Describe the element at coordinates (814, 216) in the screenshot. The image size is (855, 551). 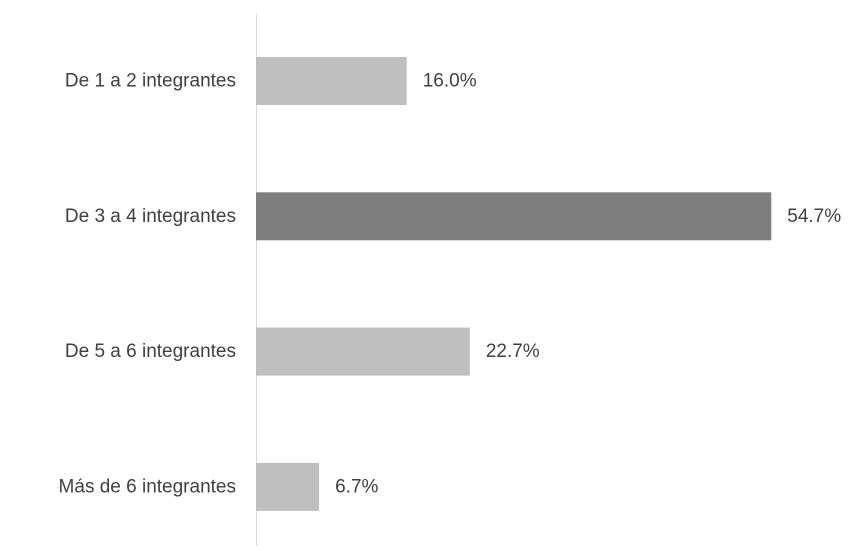
I see `value-label-2: 54.7%` at that location.